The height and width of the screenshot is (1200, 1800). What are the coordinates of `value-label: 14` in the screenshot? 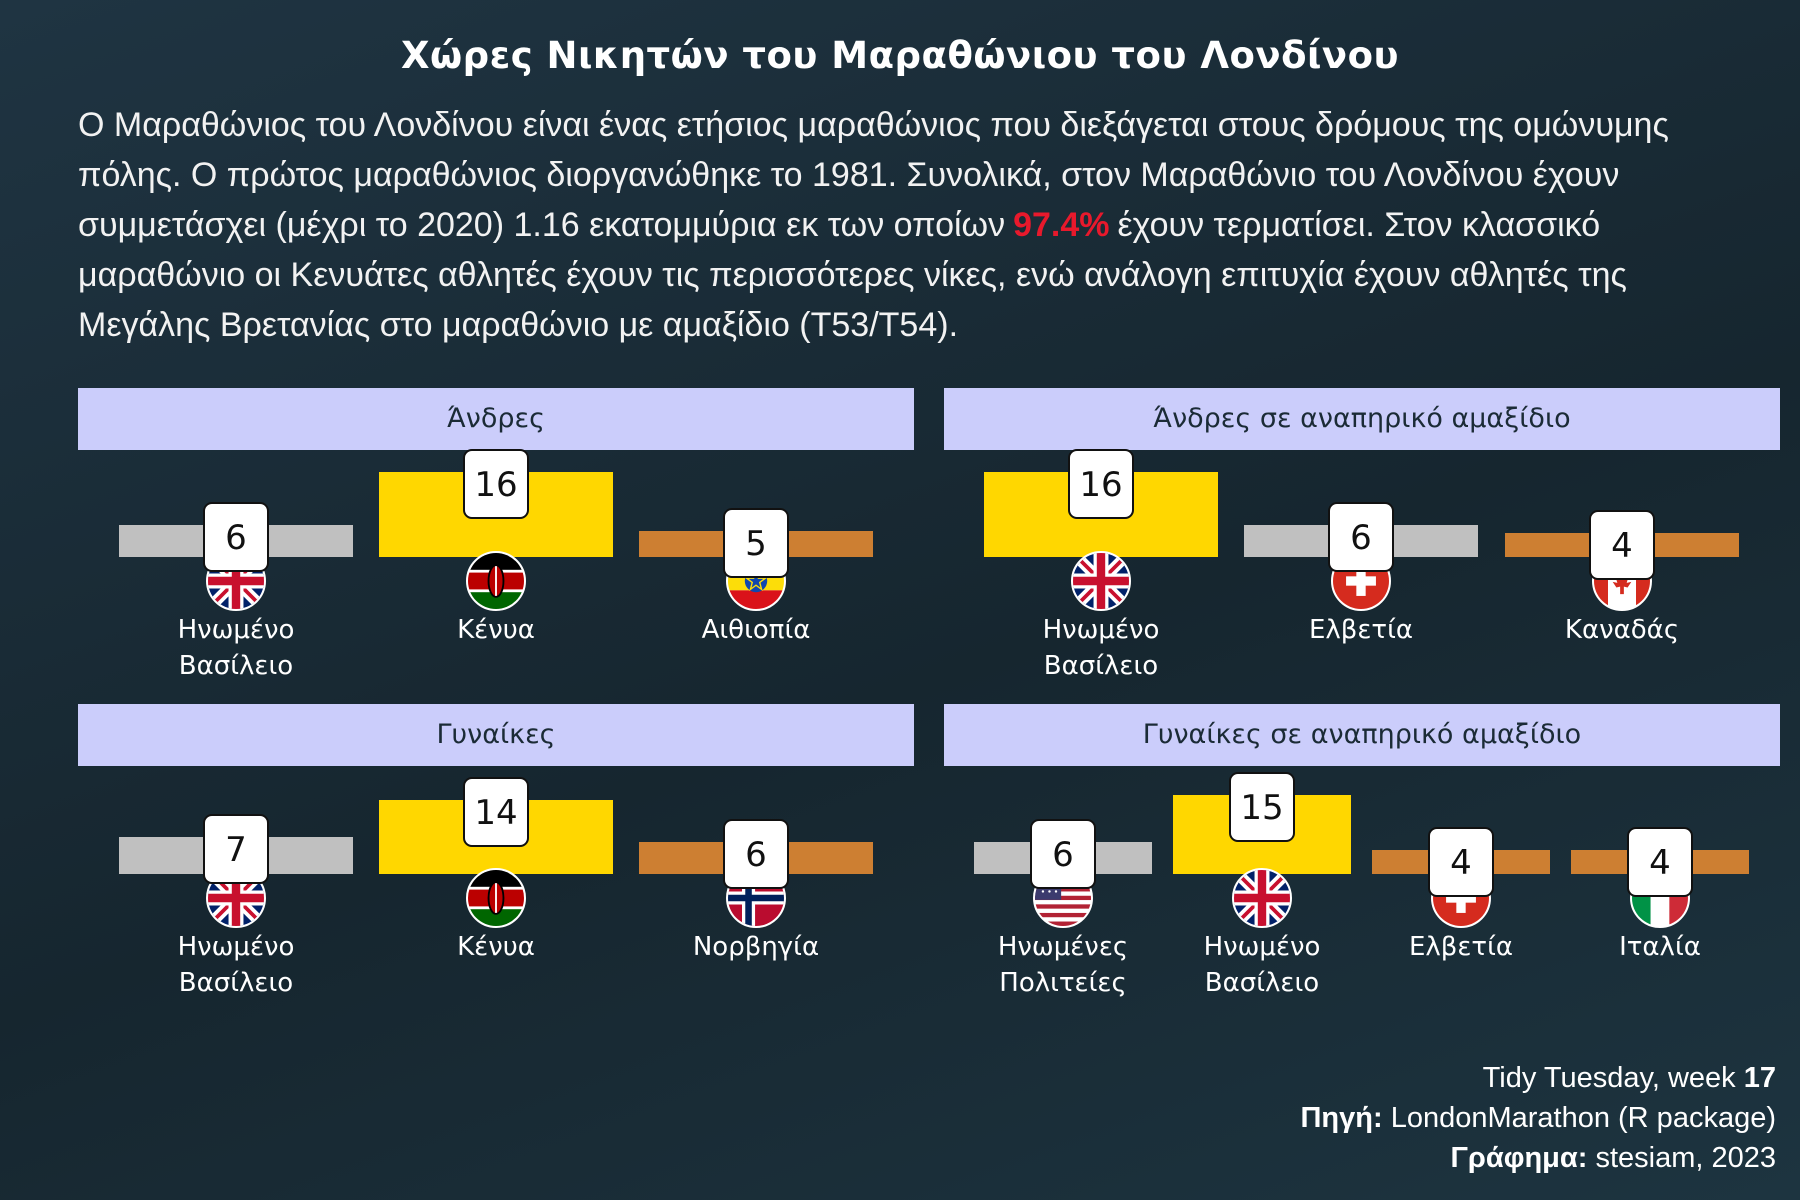 It's located at (496, 811).